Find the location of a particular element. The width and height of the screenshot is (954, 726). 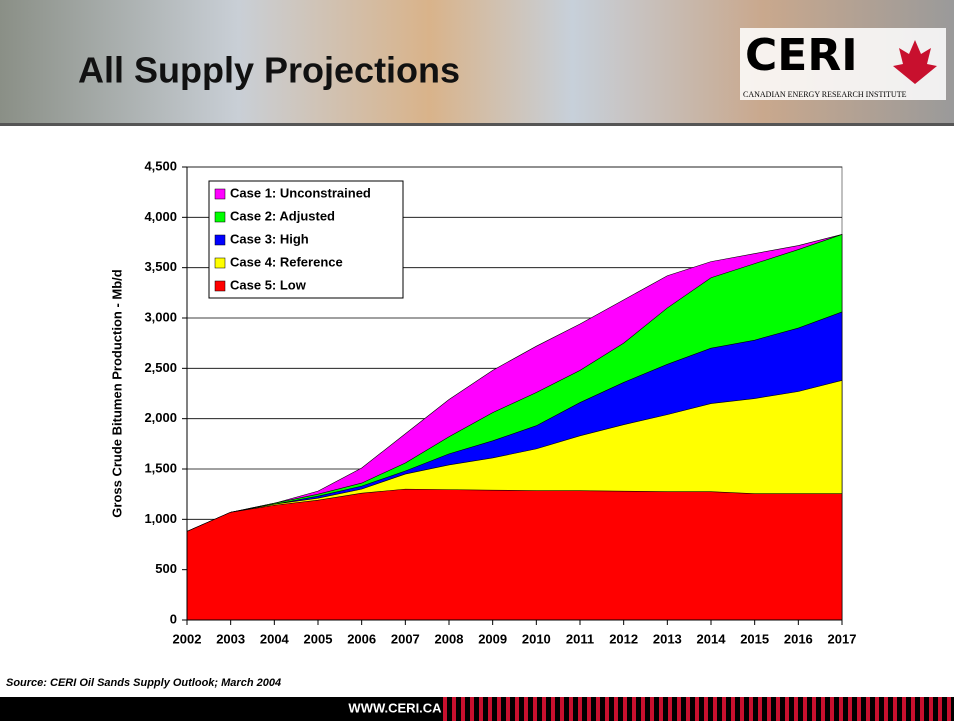

slide-title: All Supply Projections is located at coordinates (269, 70).